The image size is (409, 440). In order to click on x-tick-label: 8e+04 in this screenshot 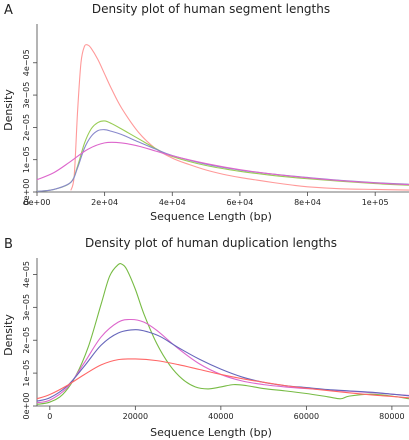, I will do `click(307, 202)`.